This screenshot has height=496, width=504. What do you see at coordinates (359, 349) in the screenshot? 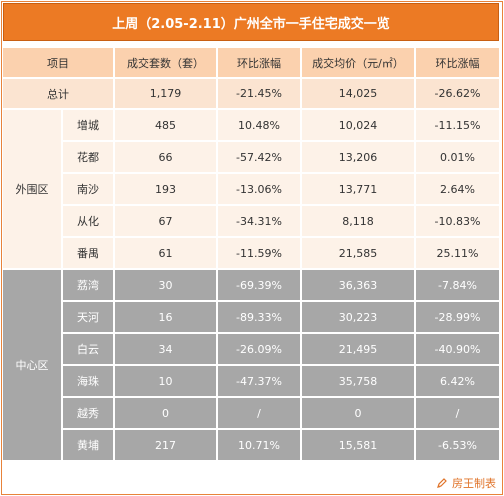
I see `cell-price: 21,495` at bounding box center [359, 349].